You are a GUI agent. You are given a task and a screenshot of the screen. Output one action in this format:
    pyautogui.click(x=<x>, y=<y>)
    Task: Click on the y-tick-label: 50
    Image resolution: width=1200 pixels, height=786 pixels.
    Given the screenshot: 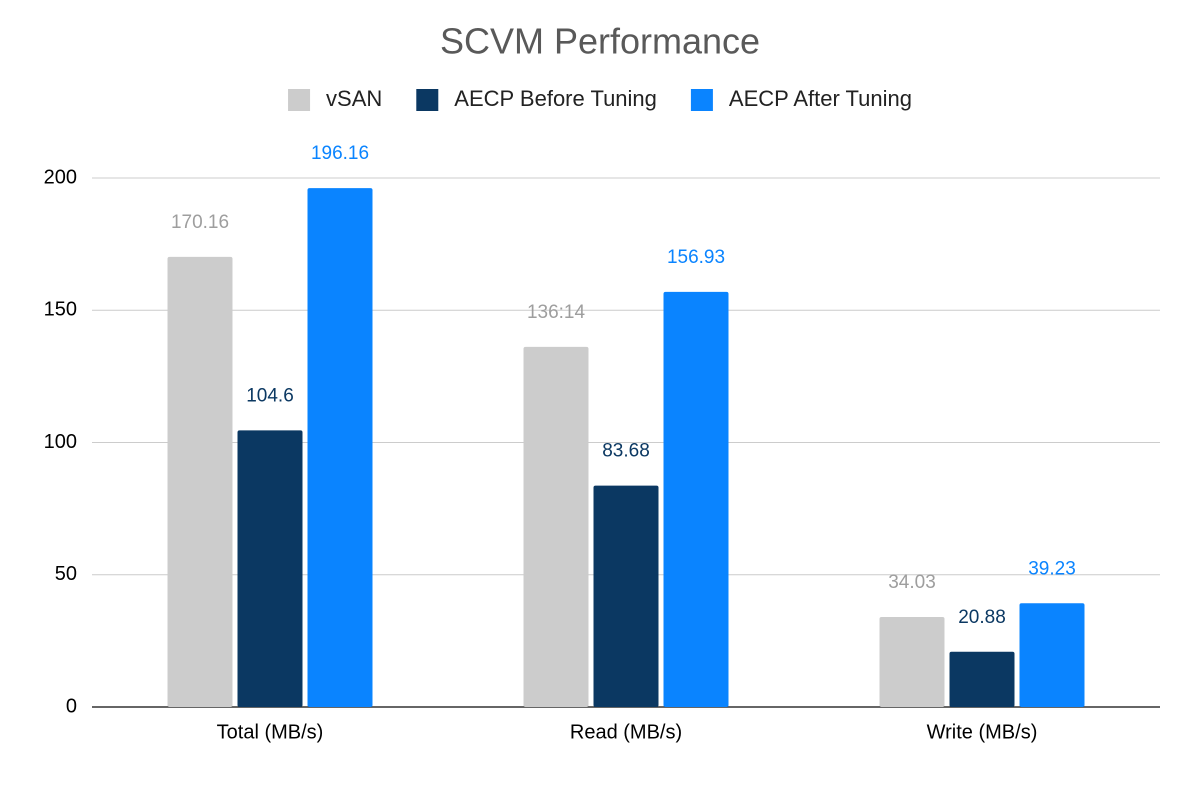 What is the action you would take?
    pyautogui.click(x=66, y=574)
    